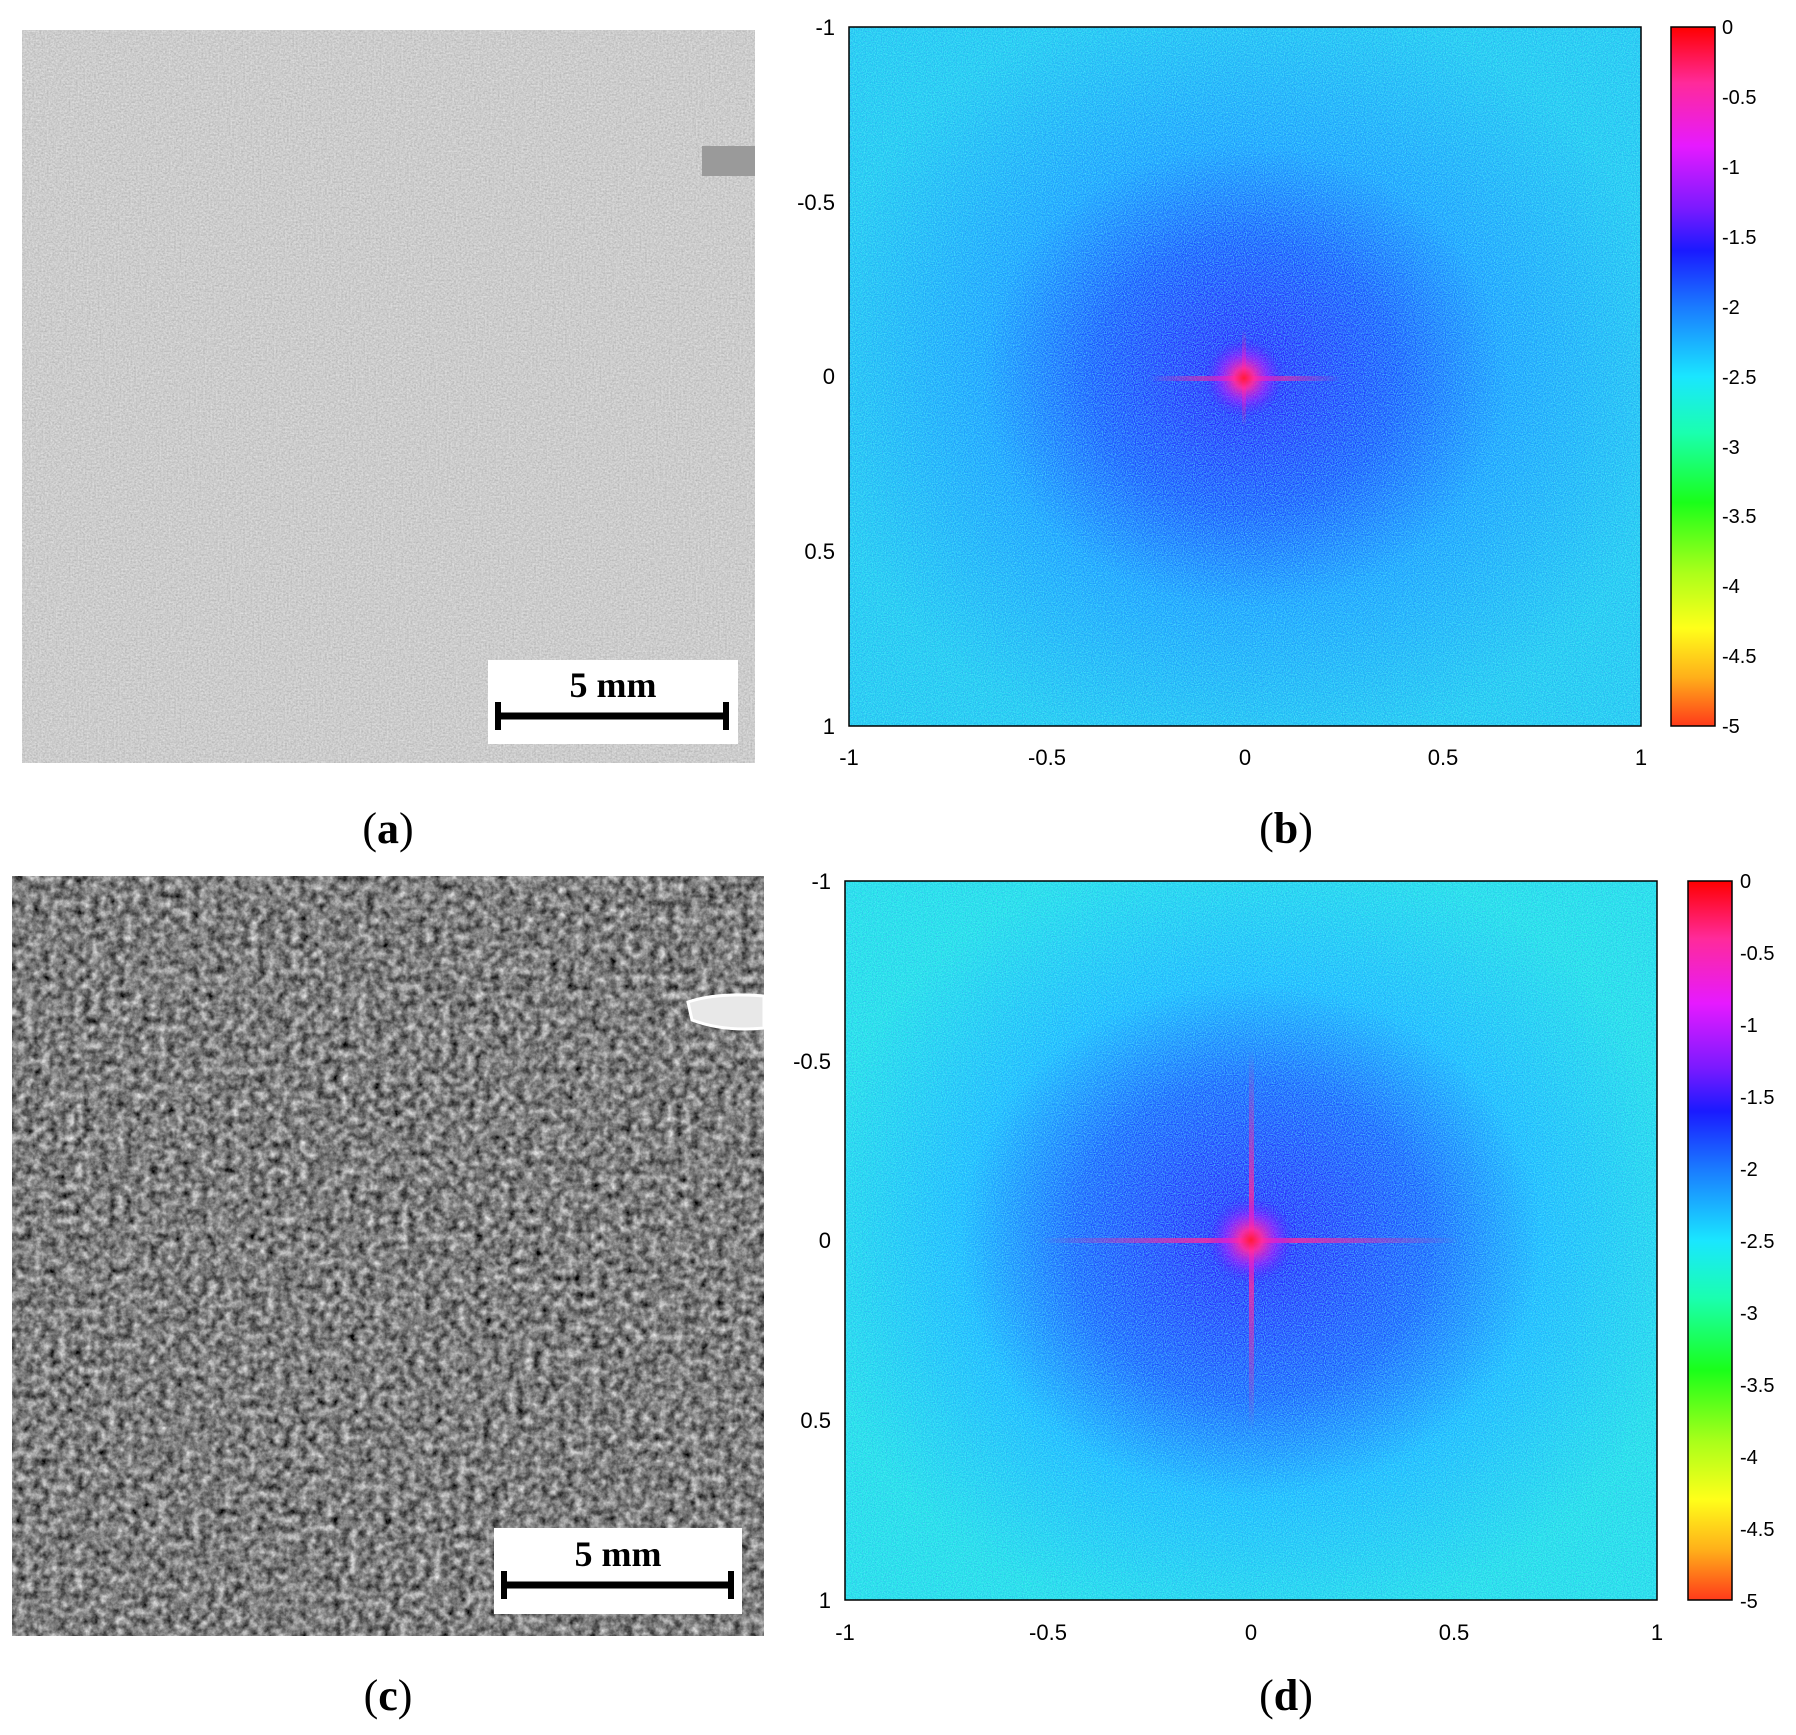 This screenshot has width=1796, height=1735. Describe the element at coordinates (816, 377) in the screenshot. I see `panel-b-y-ticks: -1 -0.5 0 0.5 1` at that location.